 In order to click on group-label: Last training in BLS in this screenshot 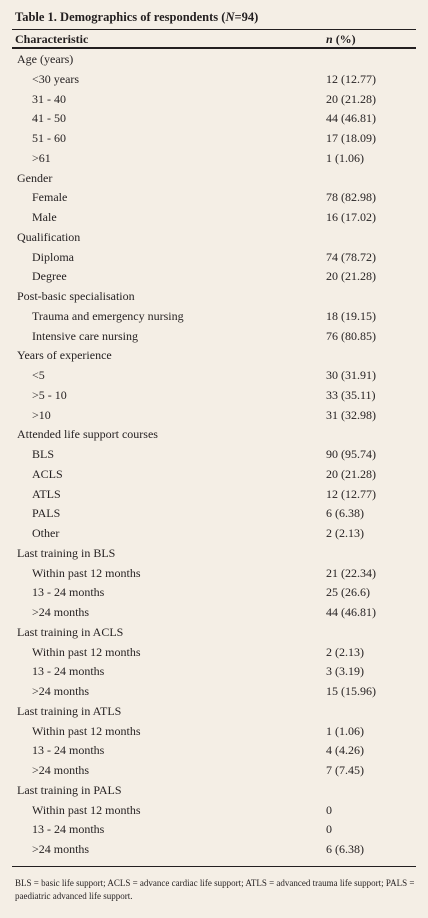, I will do `click(66, 552)`.